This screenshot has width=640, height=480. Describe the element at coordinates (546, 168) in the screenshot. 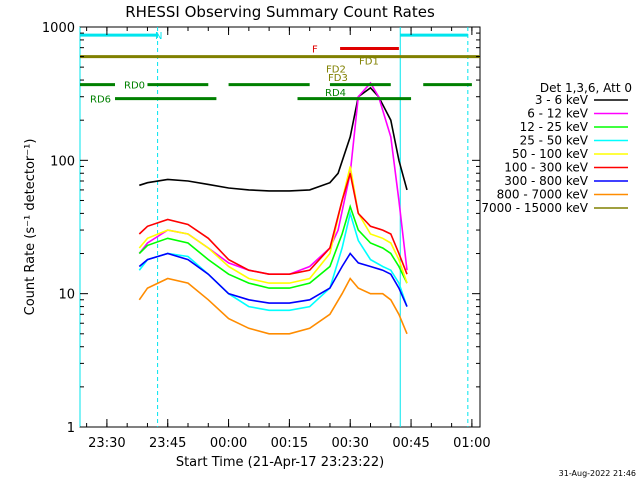

I see `legend-label-6: 100 - 300 keV` at that location.